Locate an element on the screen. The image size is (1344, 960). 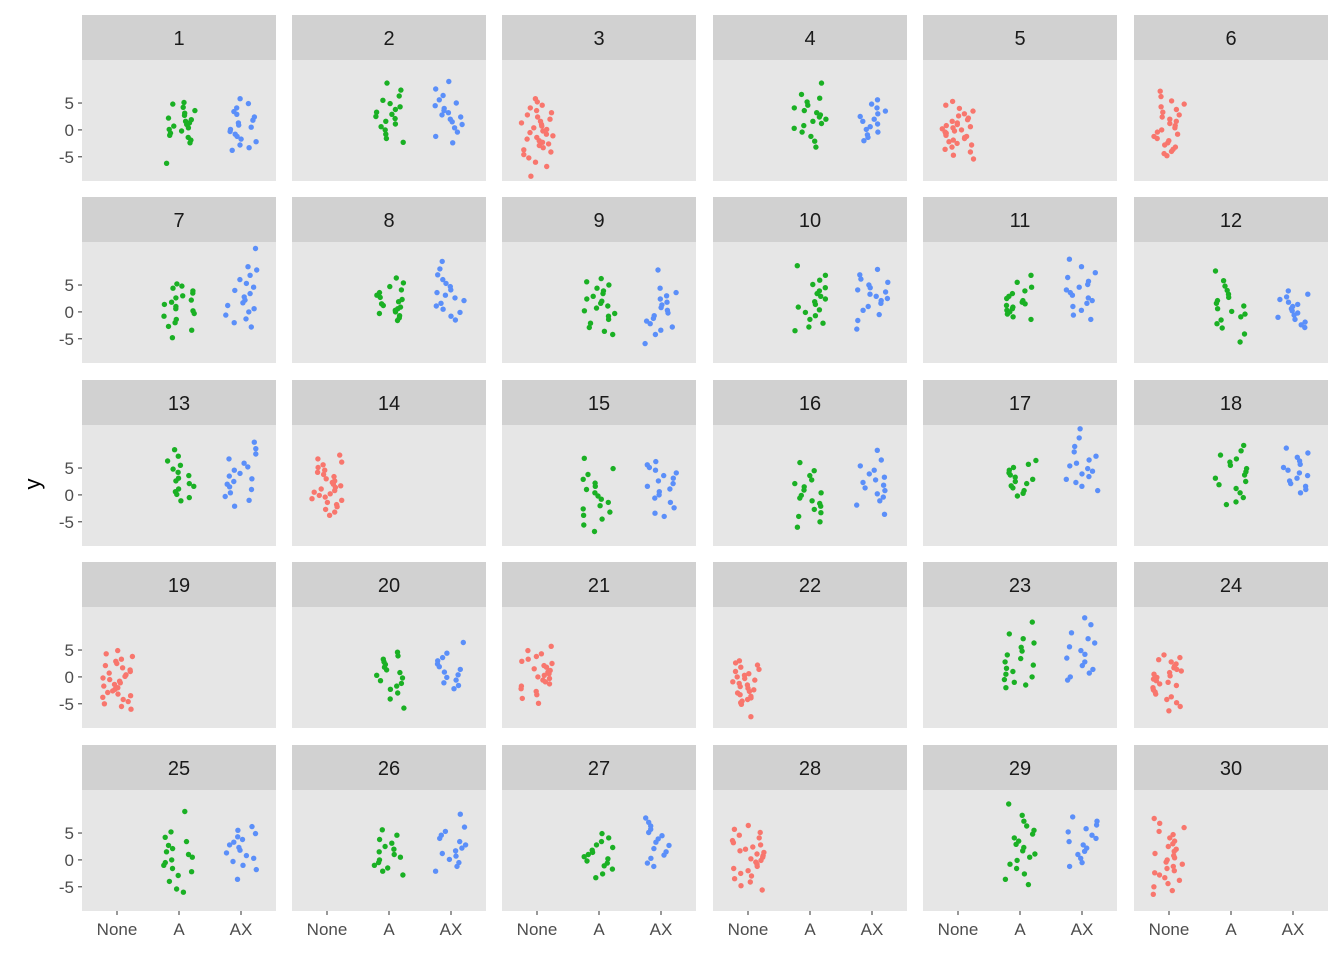
facet-panel-21: 21 is located at coordinates (599, 645).